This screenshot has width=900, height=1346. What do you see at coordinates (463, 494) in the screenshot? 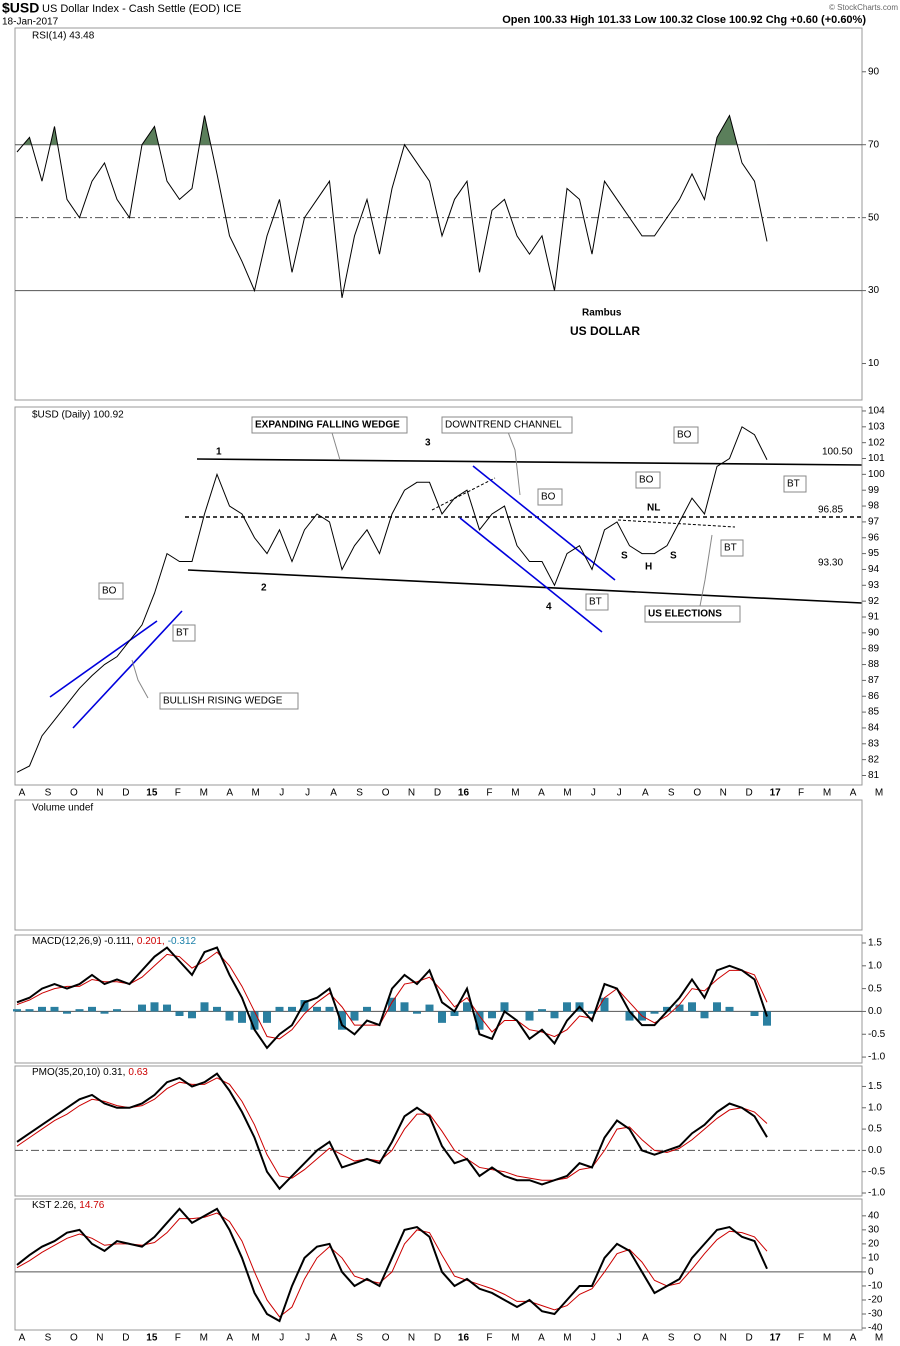
I see `minor-line` at bounding box center [463, 494].